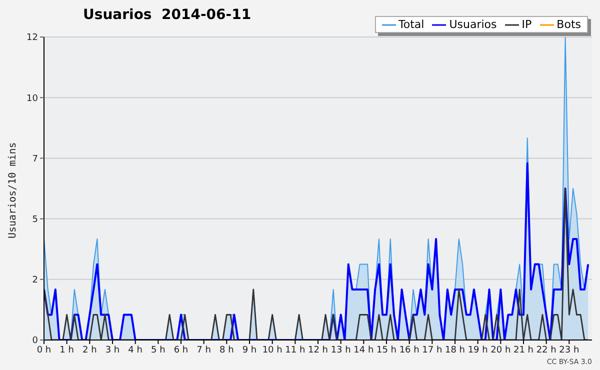 The height and width of the screenshot is (370, 600). I want to click on legend-label: IP, so click(527, 24).